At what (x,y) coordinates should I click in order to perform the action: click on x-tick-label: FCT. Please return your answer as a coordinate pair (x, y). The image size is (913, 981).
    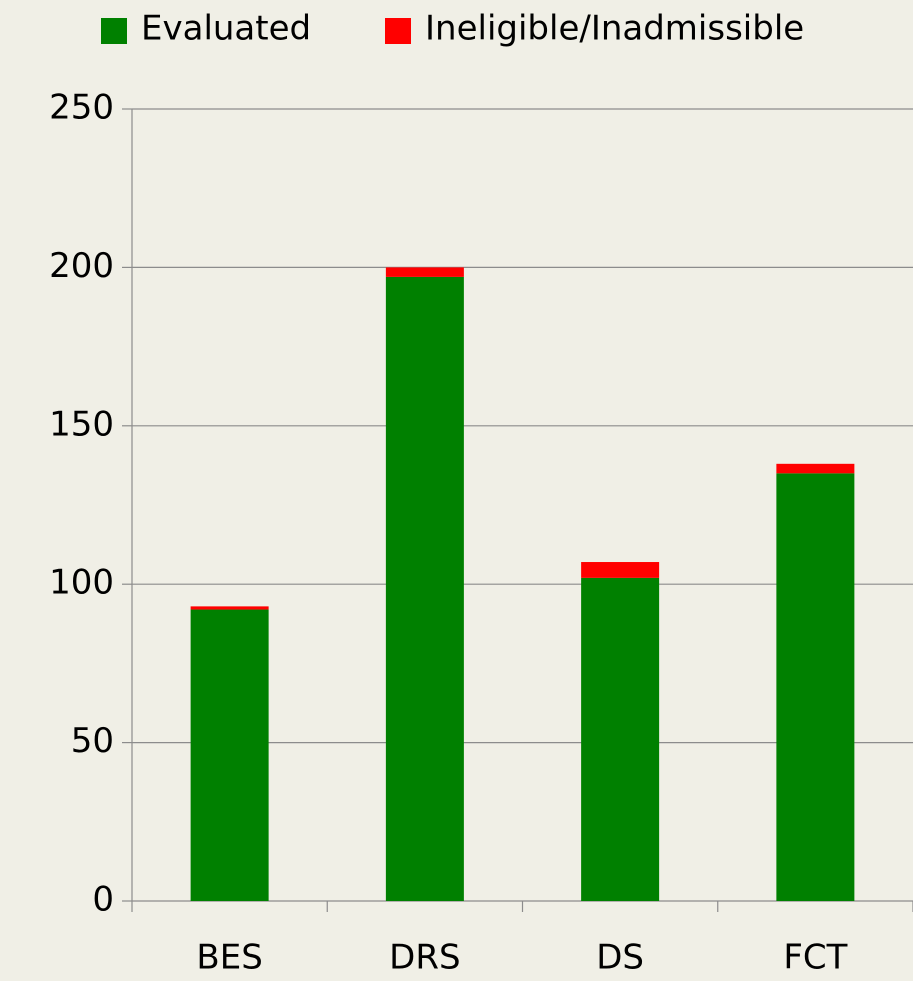
    Looking at the image, I should click on (815, 958).